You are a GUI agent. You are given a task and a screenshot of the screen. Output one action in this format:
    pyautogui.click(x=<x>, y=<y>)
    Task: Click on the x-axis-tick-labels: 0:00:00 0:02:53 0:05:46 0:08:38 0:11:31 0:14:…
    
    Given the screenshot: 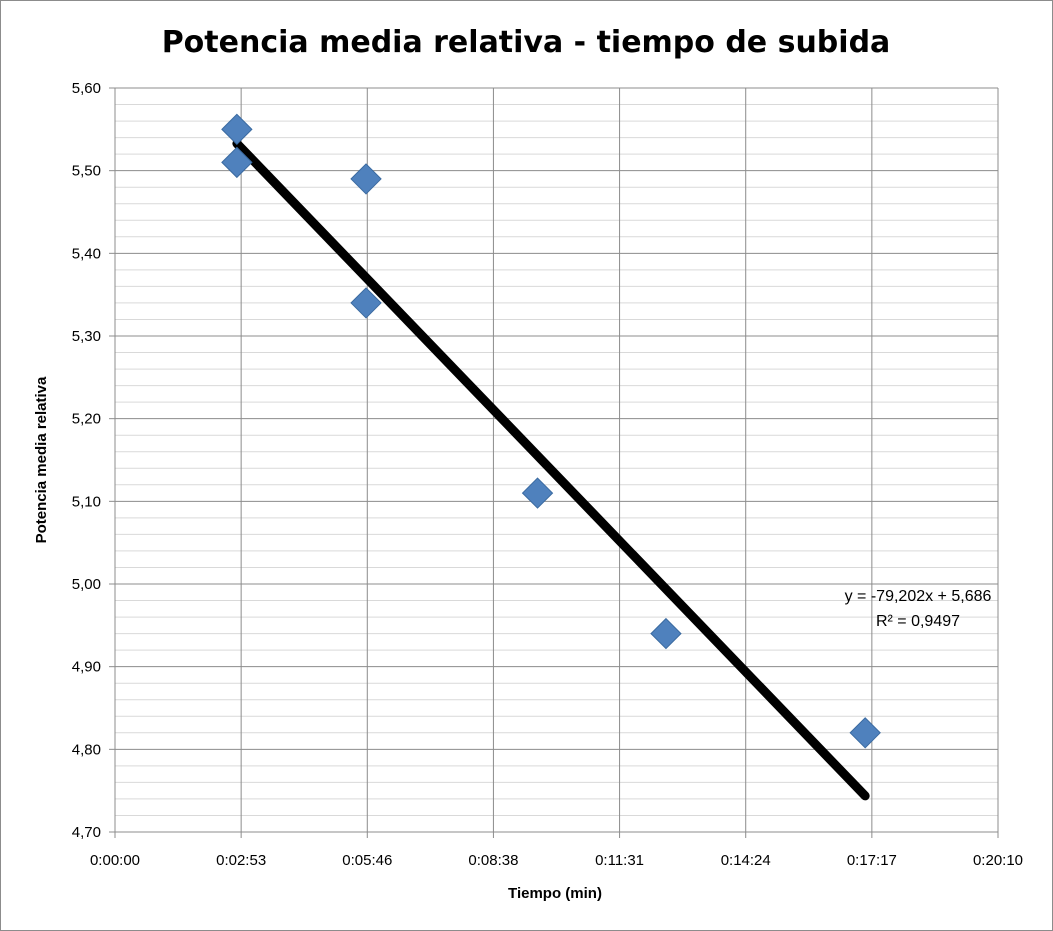 What is the action you would take?
    pyautogui.click(x=556, y=860)
    